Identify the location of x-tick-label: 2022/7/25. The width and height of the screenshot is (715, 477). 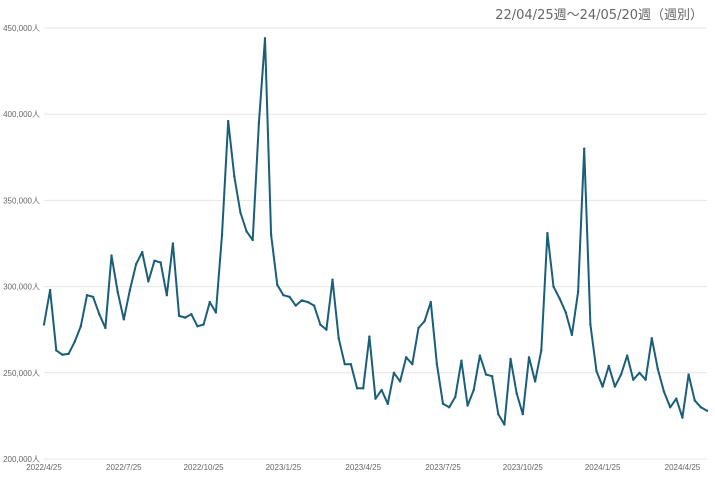
(124, 467).